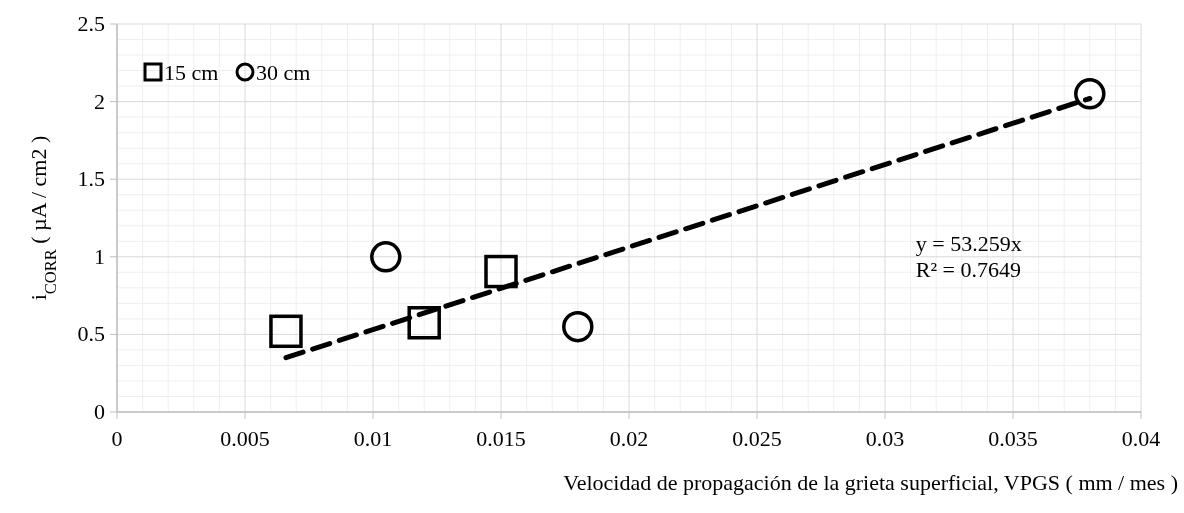  What do you see at coordinates (91, 23) in the screenshot?
I see `y-tick-label: 2.5` at bounding box center [91, 23].